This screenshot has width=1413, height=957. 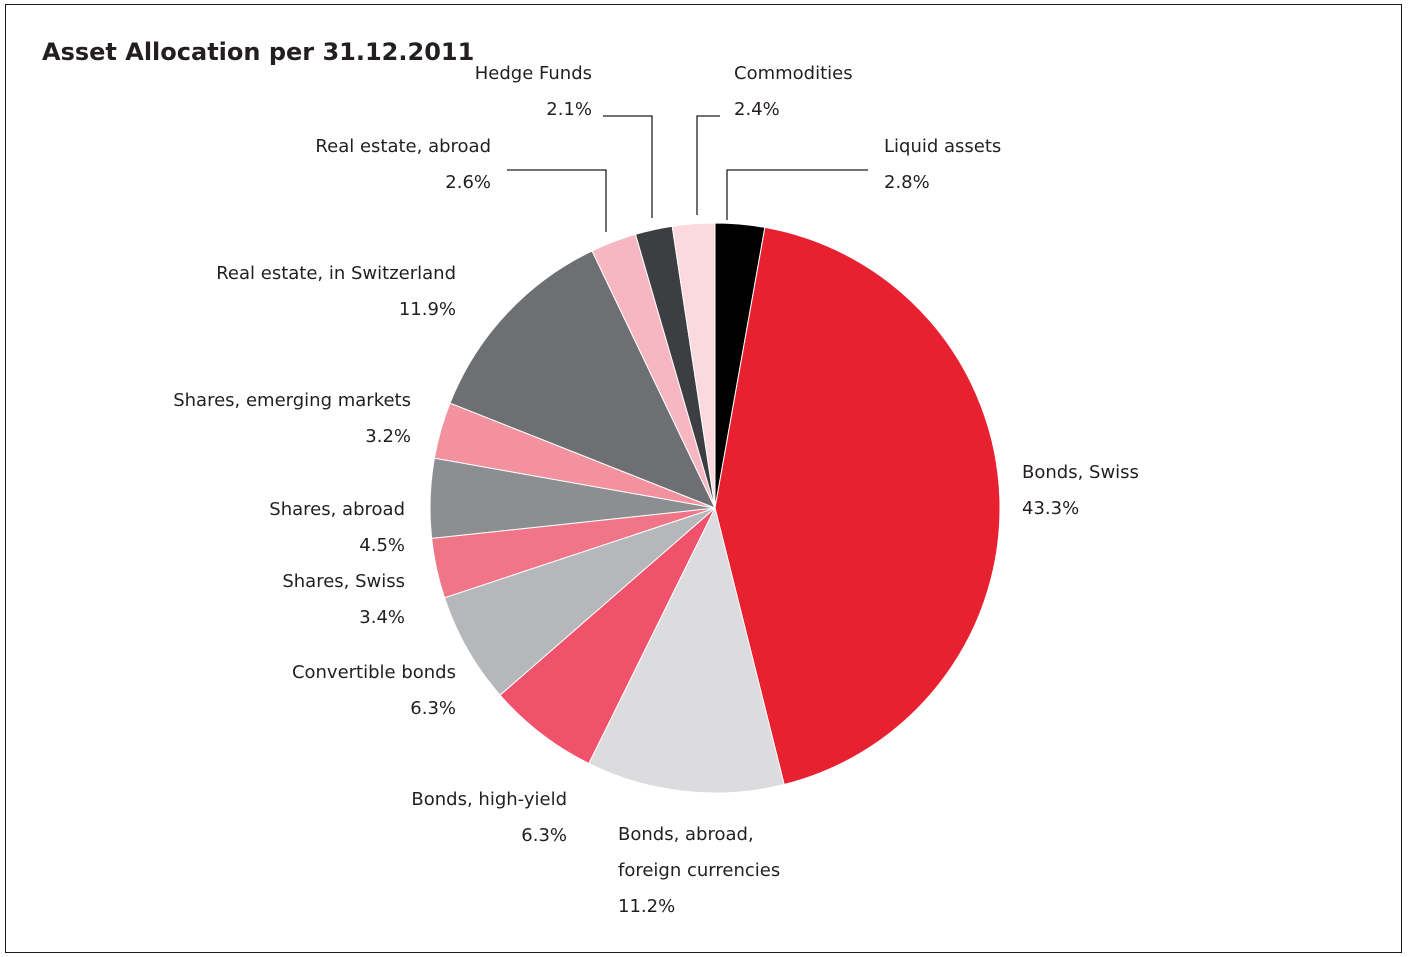 I want to click on slice-bonds-swiss, so click(x=857, y=506).